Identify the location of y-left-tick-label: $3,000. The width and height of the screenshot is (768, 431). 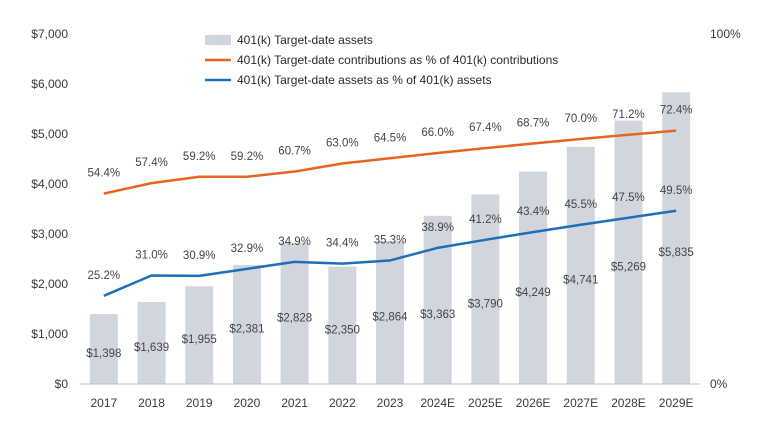
(49, 234).